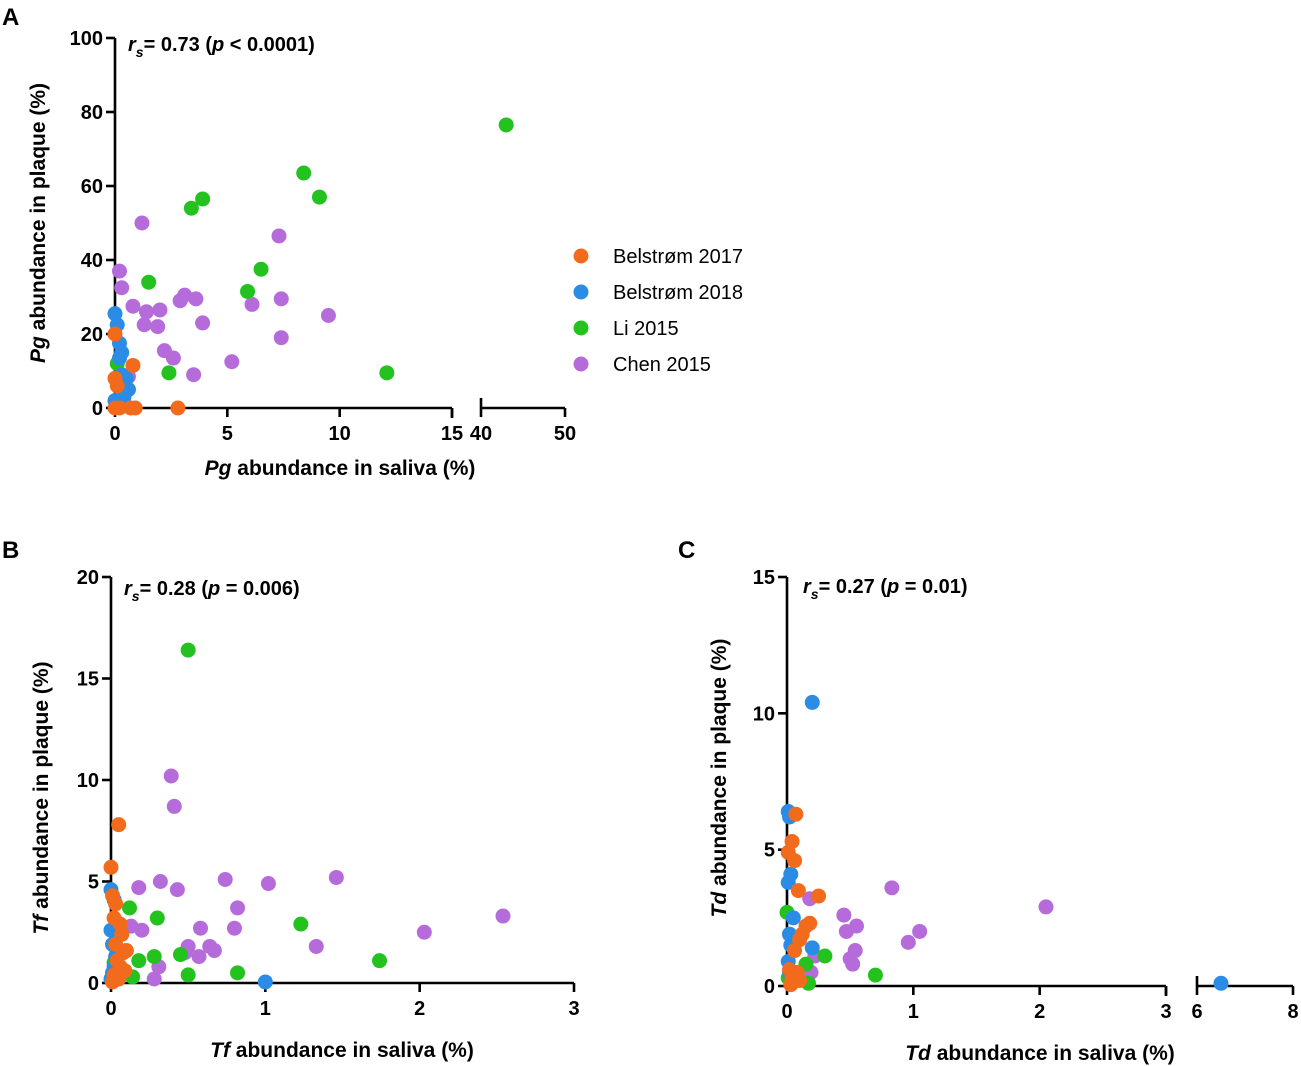 Image resolution: width=1301 pixels, height=1066 pixels. I want to click on stat-text: = 0.28 (, so click(174, 589).